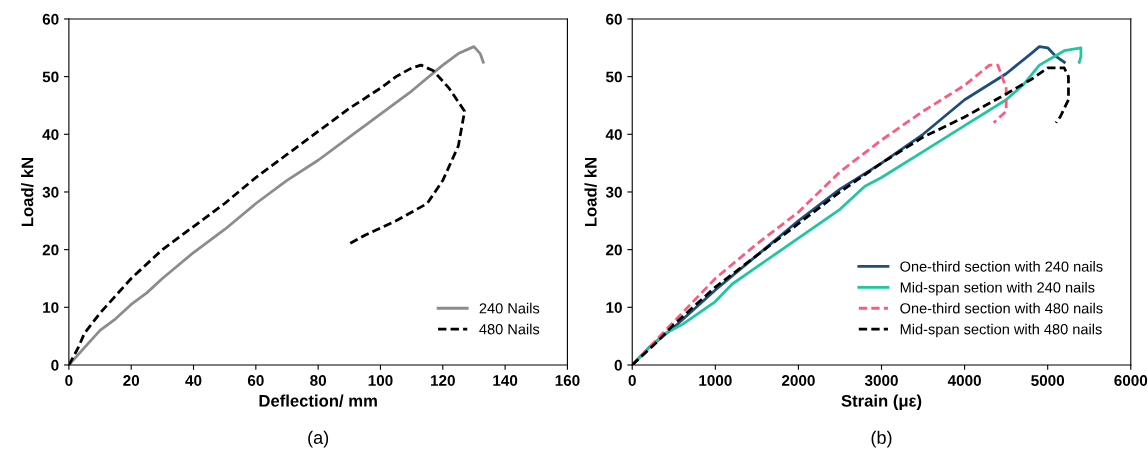 This screenshot has width=1148, height=474. I want to click on legend-label: One-third section with 240 nails, so click(1001, 266).